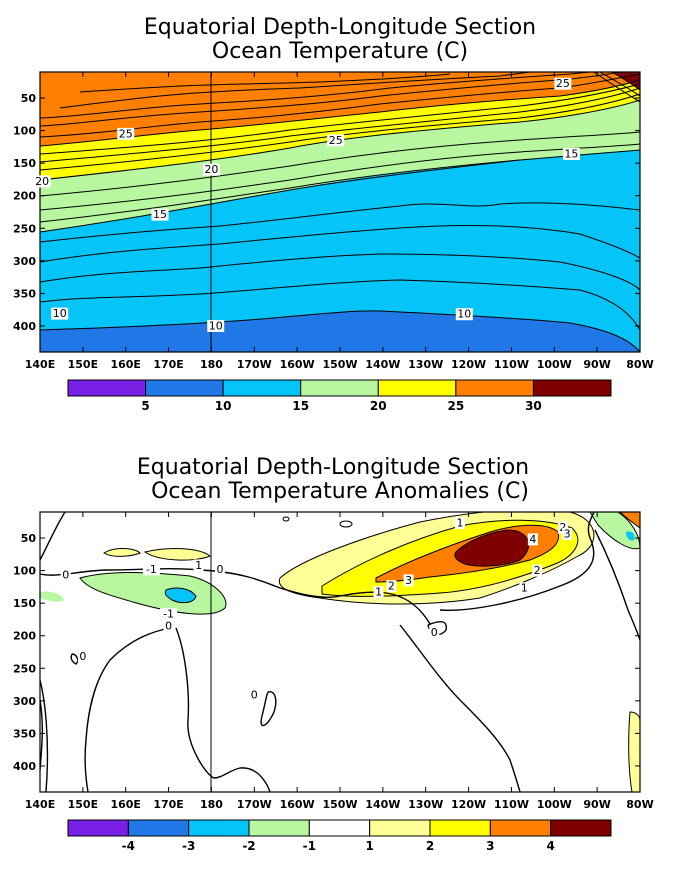 This screenshot has height=880, width=680. Describe the element at coordinates (567, 534) in the screenshot. I see `contour-label: 3` at that location.